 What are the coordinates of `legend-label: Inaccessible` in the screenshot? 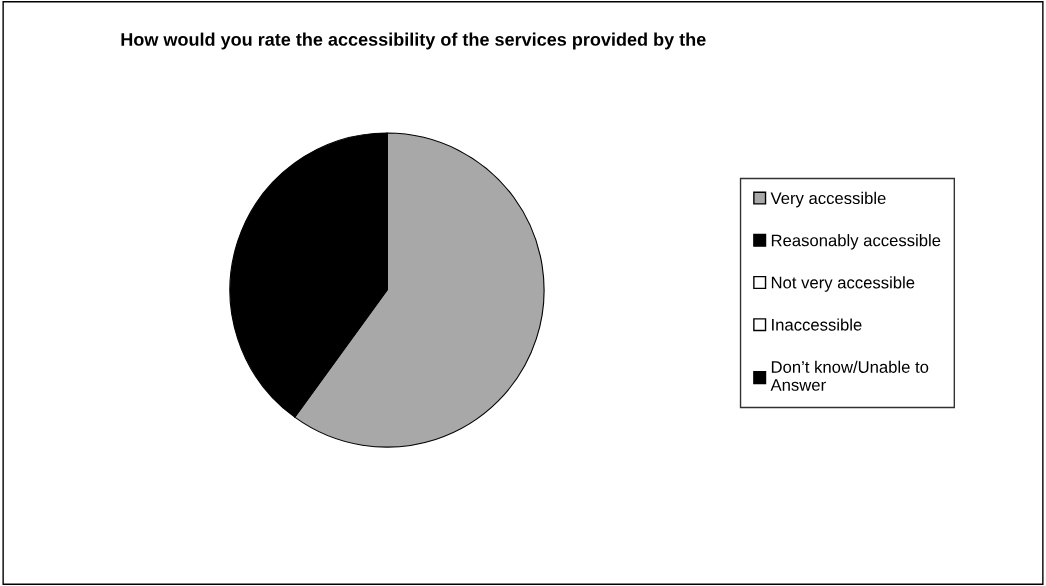 It's located at (817, 324).